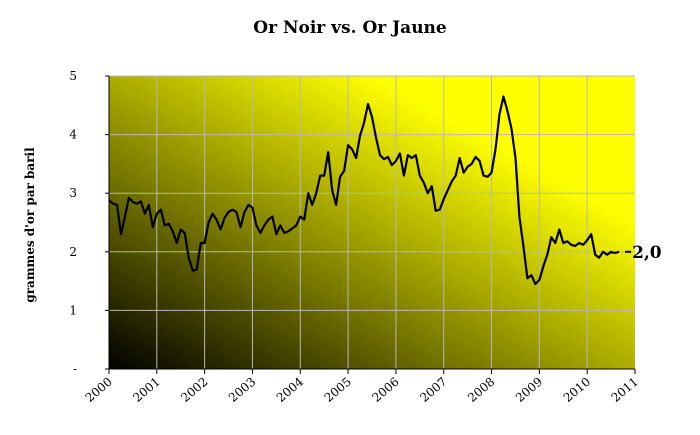 This screenshot has width=700, height=435. Describe the element at coordinates (290, 389) in the screenshot. I see `x-tick-label: 2004` at that location.